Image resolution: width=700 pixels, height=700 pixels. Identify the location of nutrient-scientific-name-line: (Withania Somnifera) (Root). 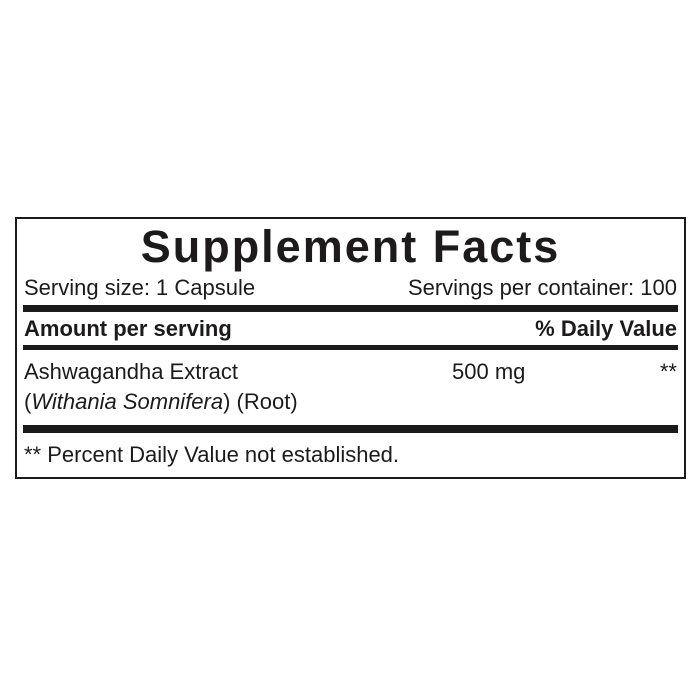
(350, 401).